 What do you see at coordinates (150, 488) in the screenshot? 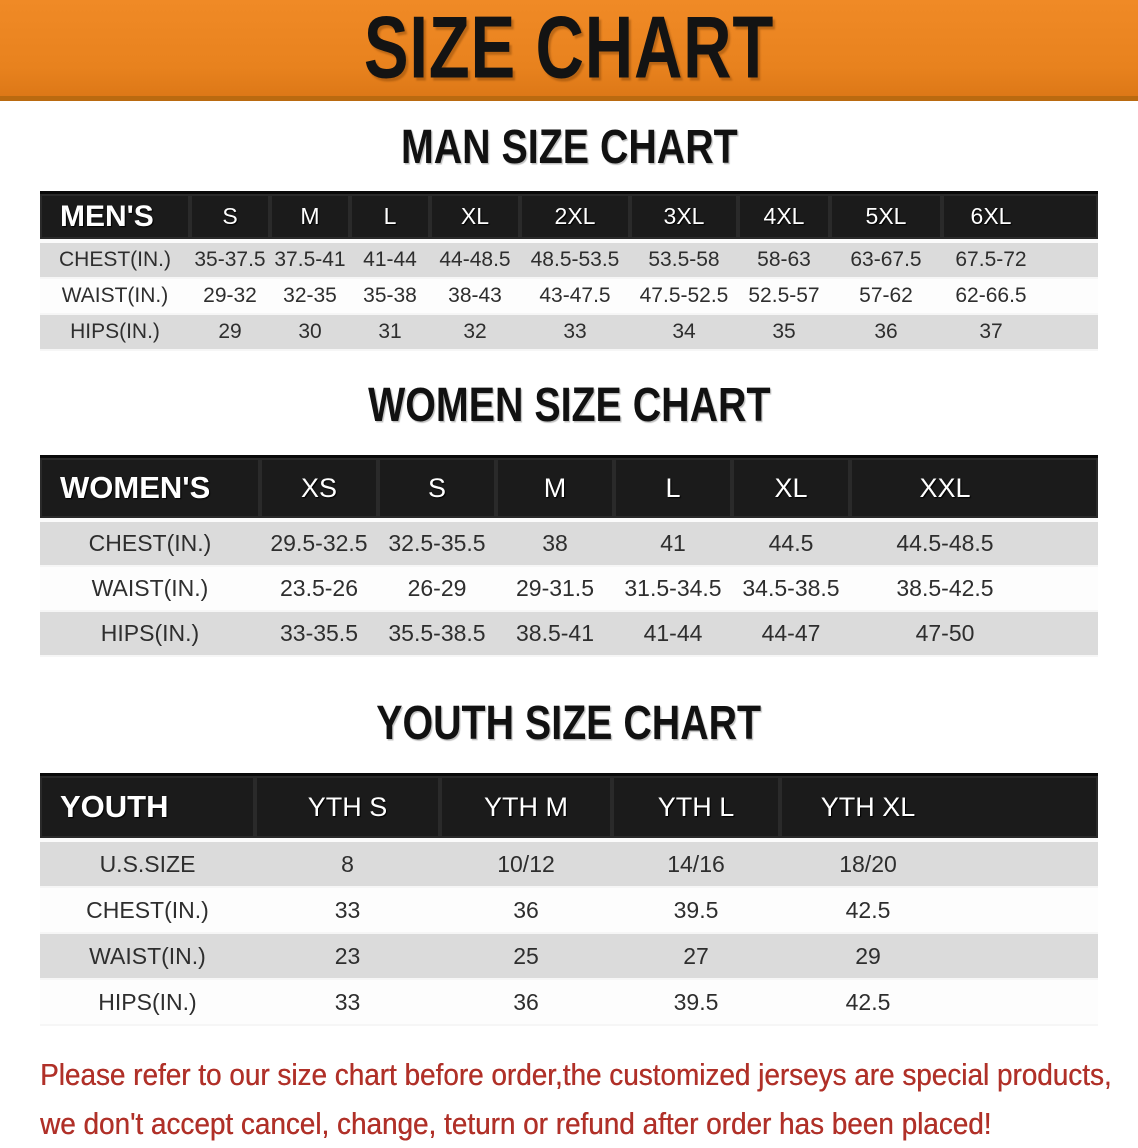
I see `women-table-title: WOMEN'S` at bounding box center [150, 488].